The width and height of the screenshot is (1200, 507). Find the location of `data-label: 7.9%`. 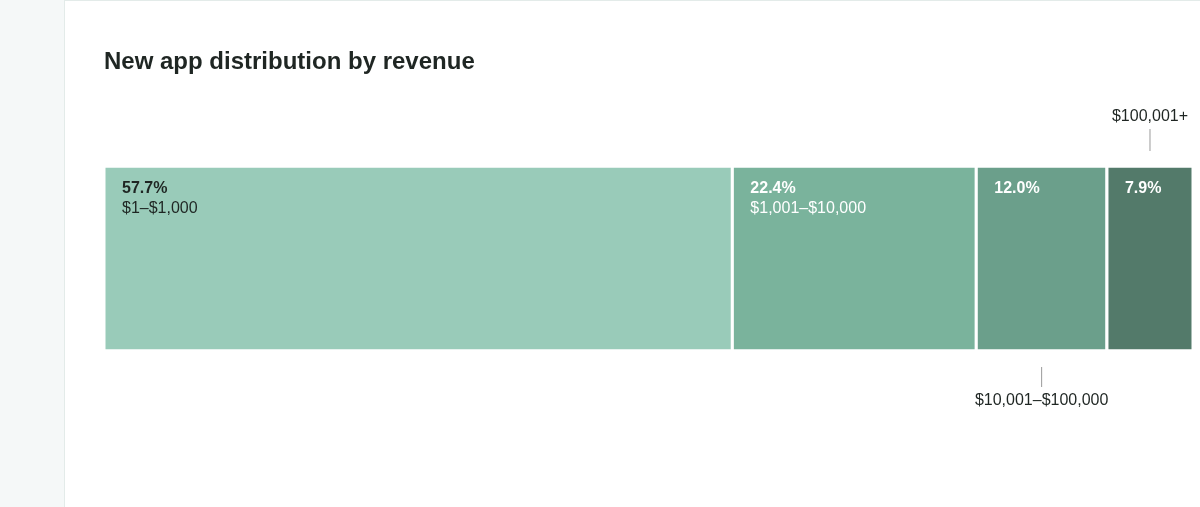

data-label: 7.9% is located at coordinates (1143, 187).